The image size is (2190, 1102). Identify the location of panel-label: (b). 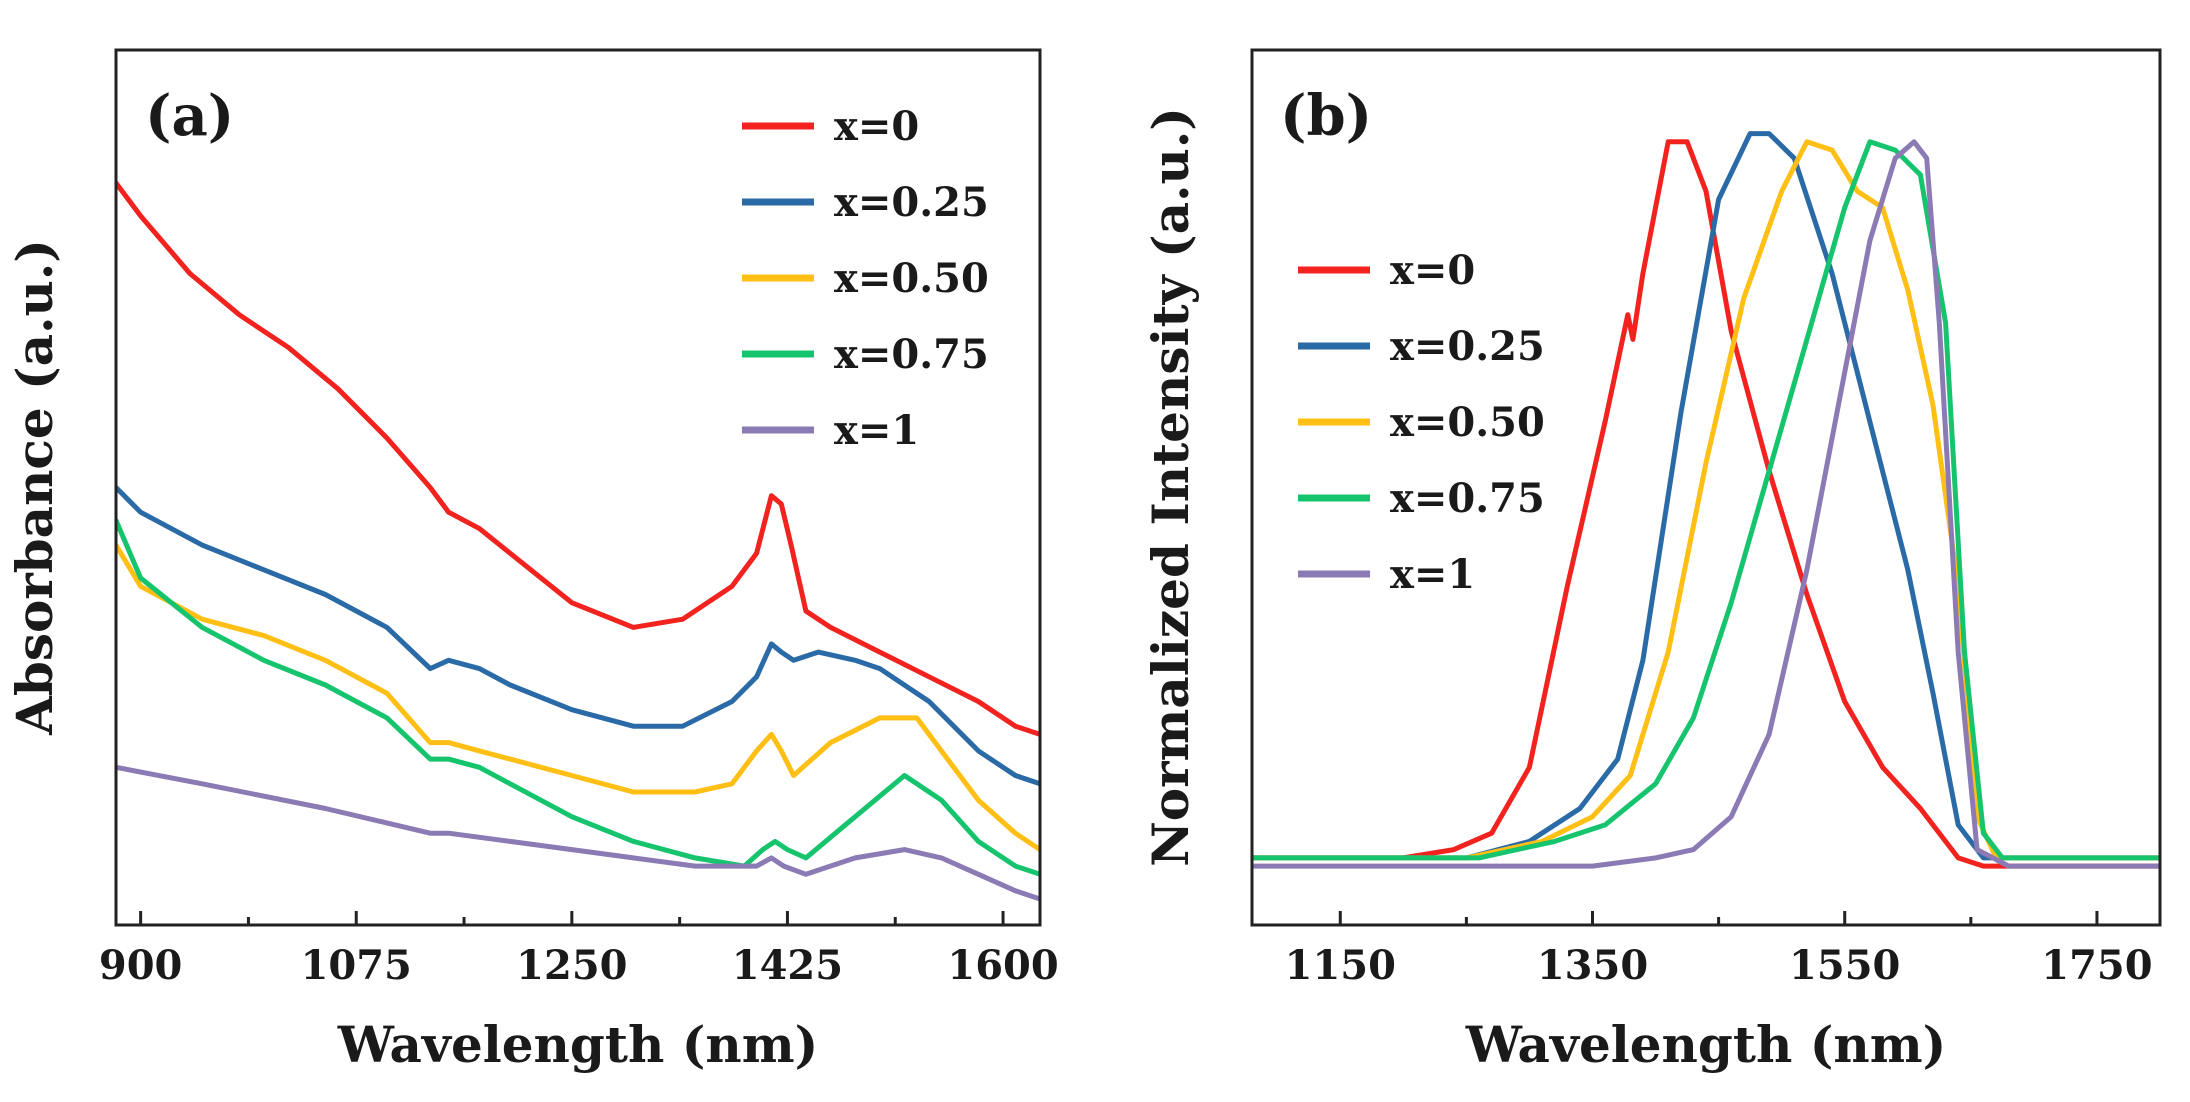
(1326, 116).